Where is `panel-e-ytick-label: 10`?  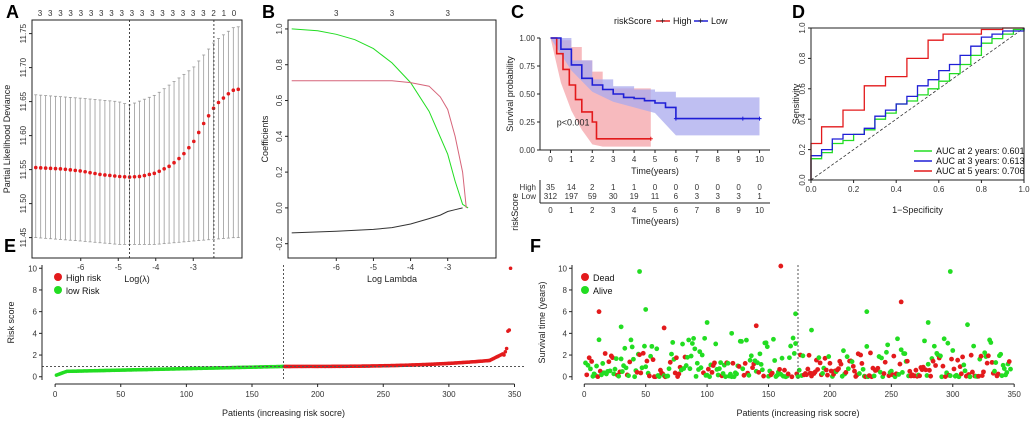
panel-e-ytick-label: 10 is located at coordinates (32, 268).